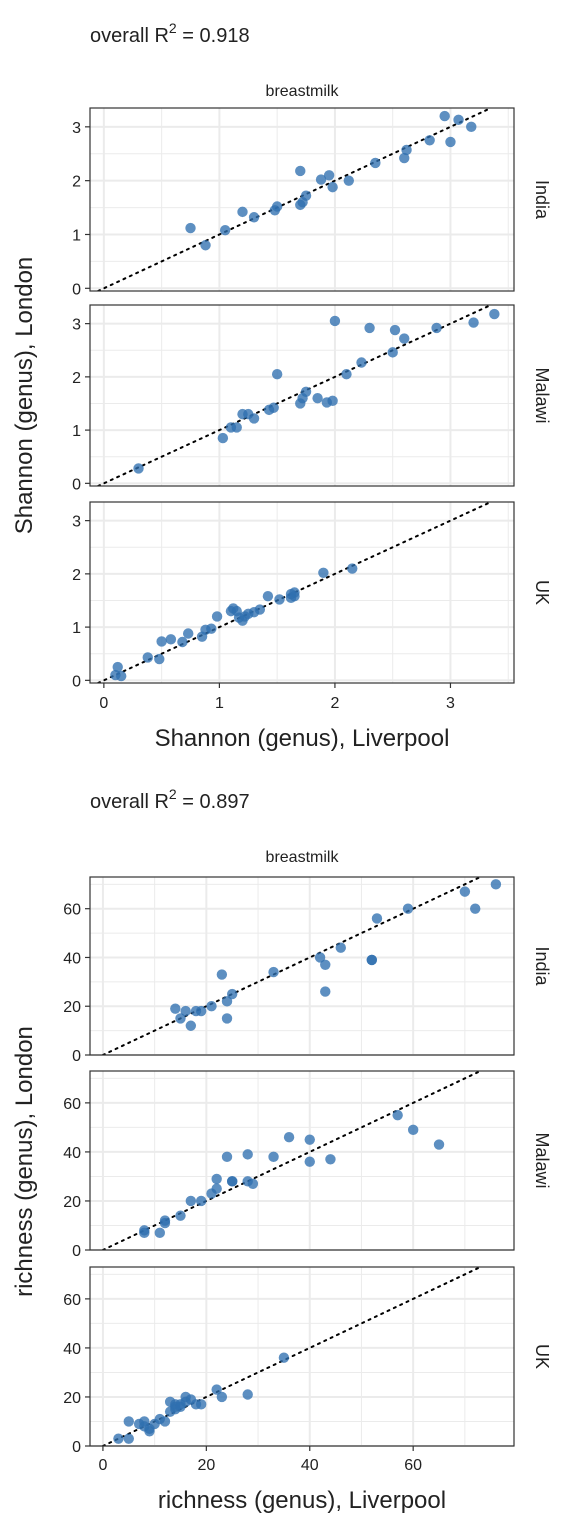  Describe the element at coordinates (173, 28) in the screenshot. I see `annotation-superscript: 2` at that location.